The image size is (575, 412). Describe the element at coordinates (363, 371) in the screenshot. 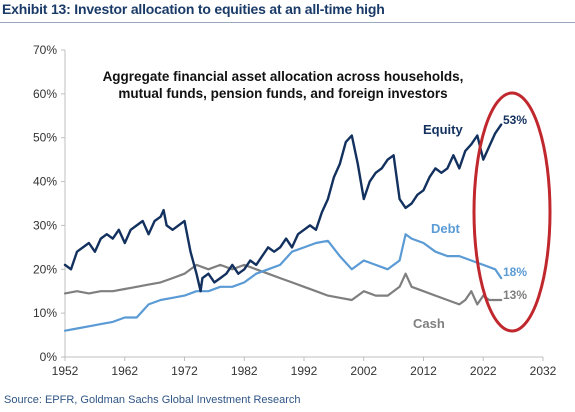

I see `x-tick-label: 2002` at that location.